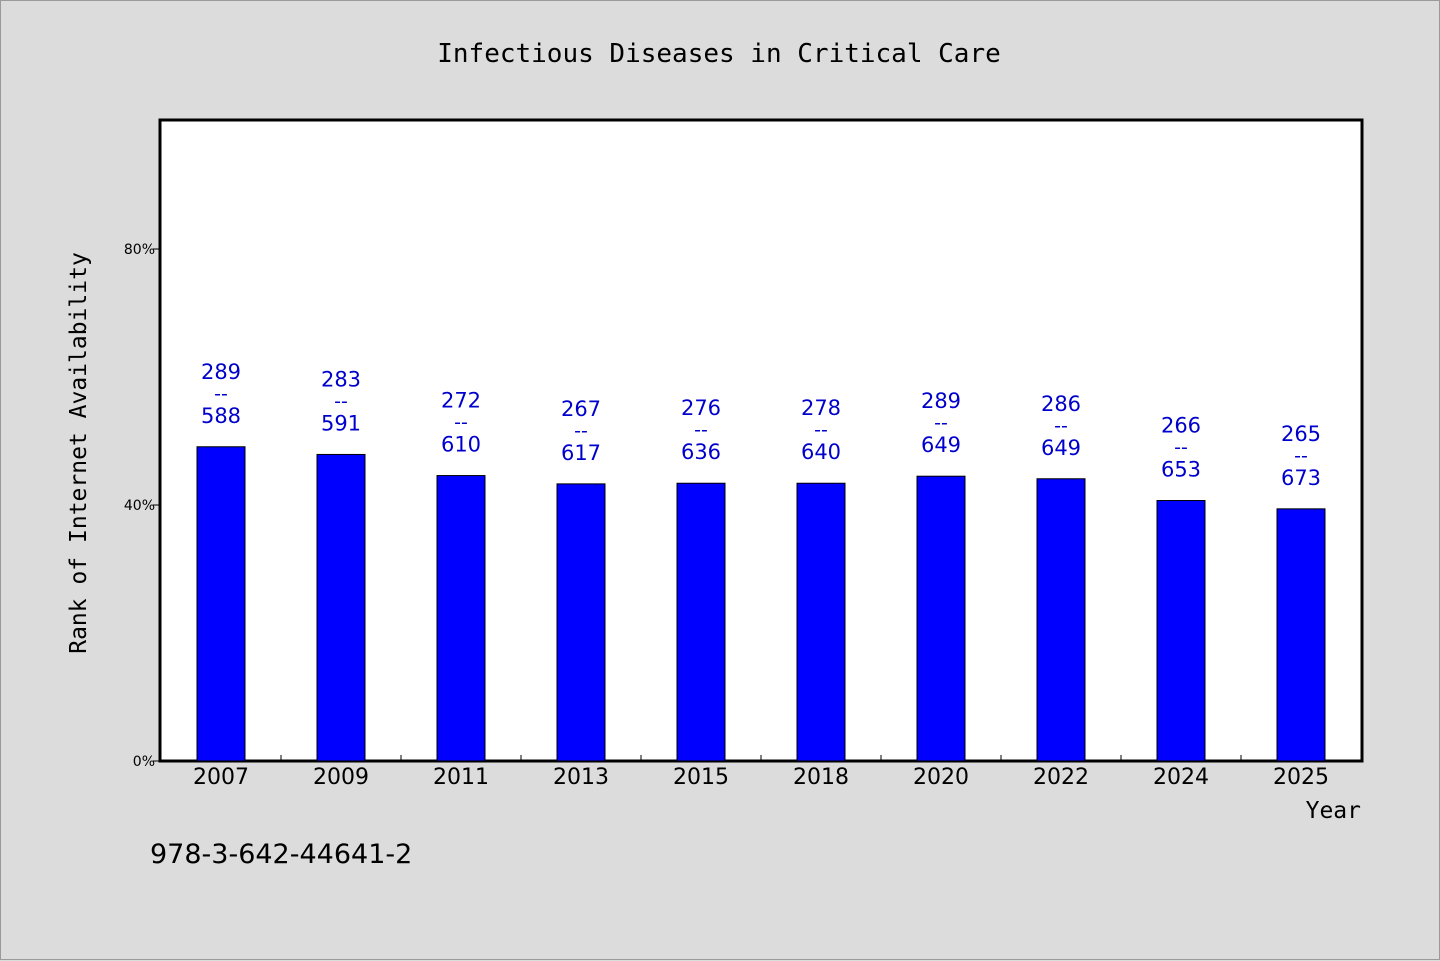 Image resolution: width=1440 pixels, height=961 pixels. What do you see at coordinates (341, 423) in the screenshot?
I see `bar-value-label-bottom: 591` at bounding box center [341, 423].